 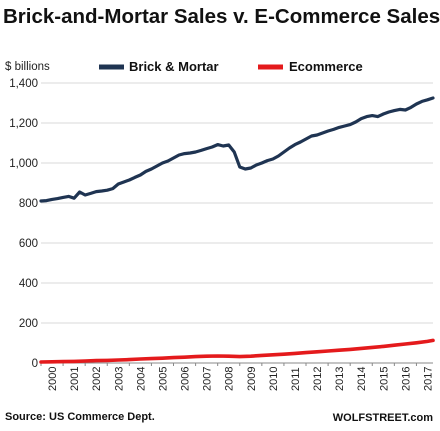 I want to click on x-tick-label: 2000, so click(x=53, y=379).